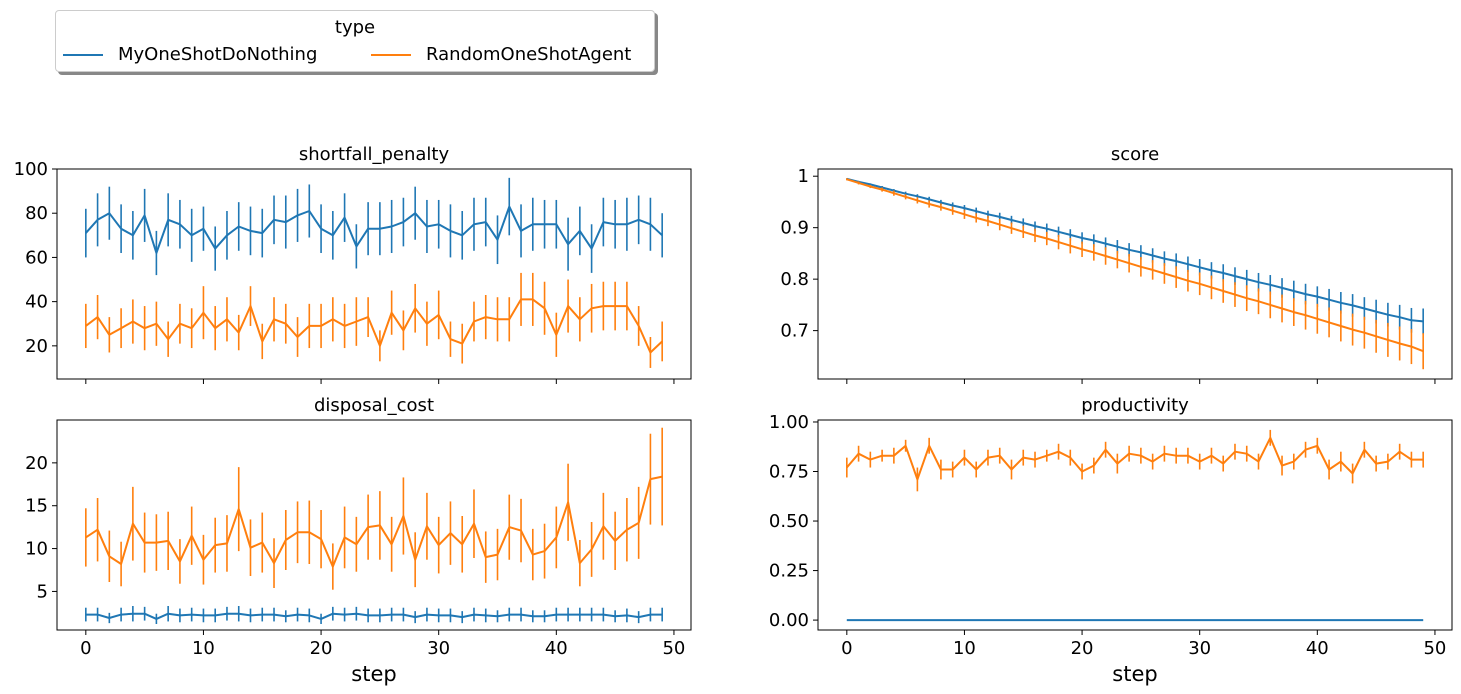 This screenshot has height=694, width=1461. I want to click on subplot-title: shortfall_penalty, so click(374, 154).